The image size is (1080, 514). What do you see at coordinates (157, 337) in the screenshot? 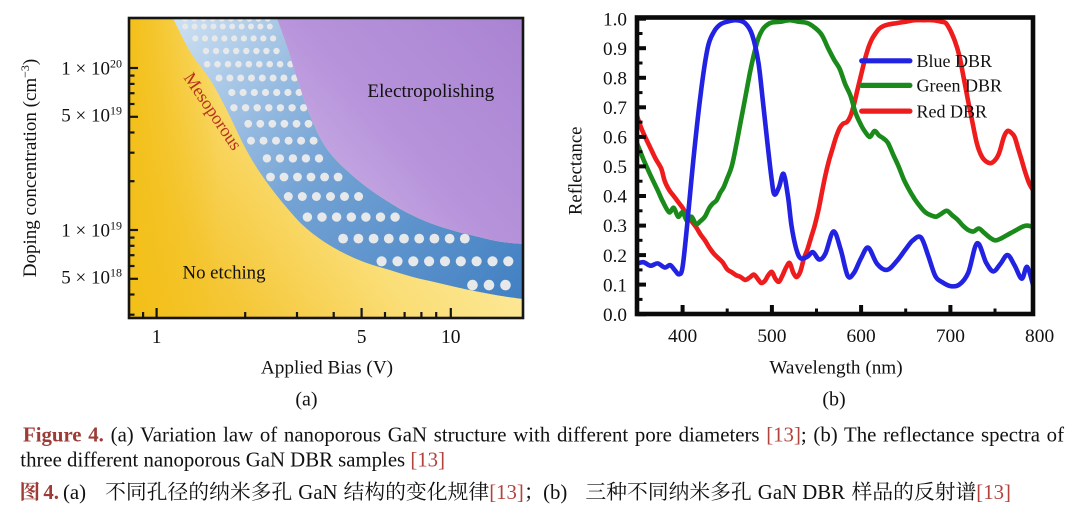
I see `svg-text: 1` at bounding box center [157, 337].